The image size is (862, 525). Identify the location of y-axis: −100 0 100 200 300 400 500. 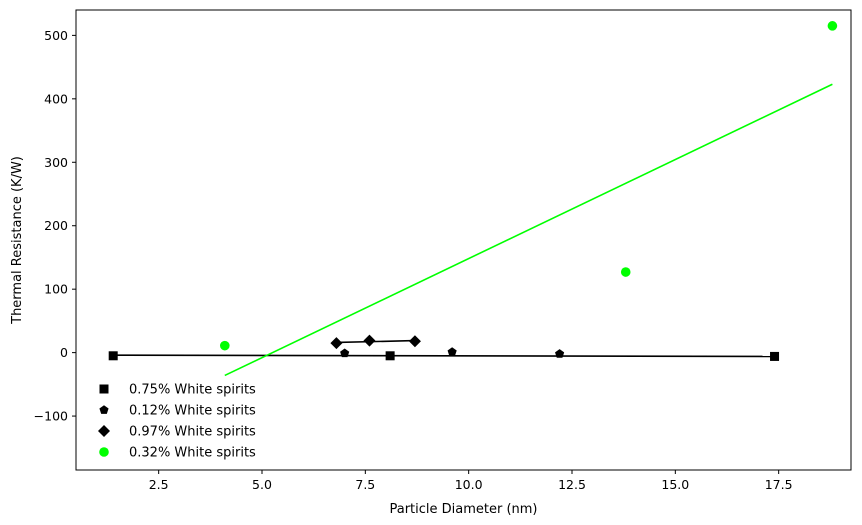
(55, 226).